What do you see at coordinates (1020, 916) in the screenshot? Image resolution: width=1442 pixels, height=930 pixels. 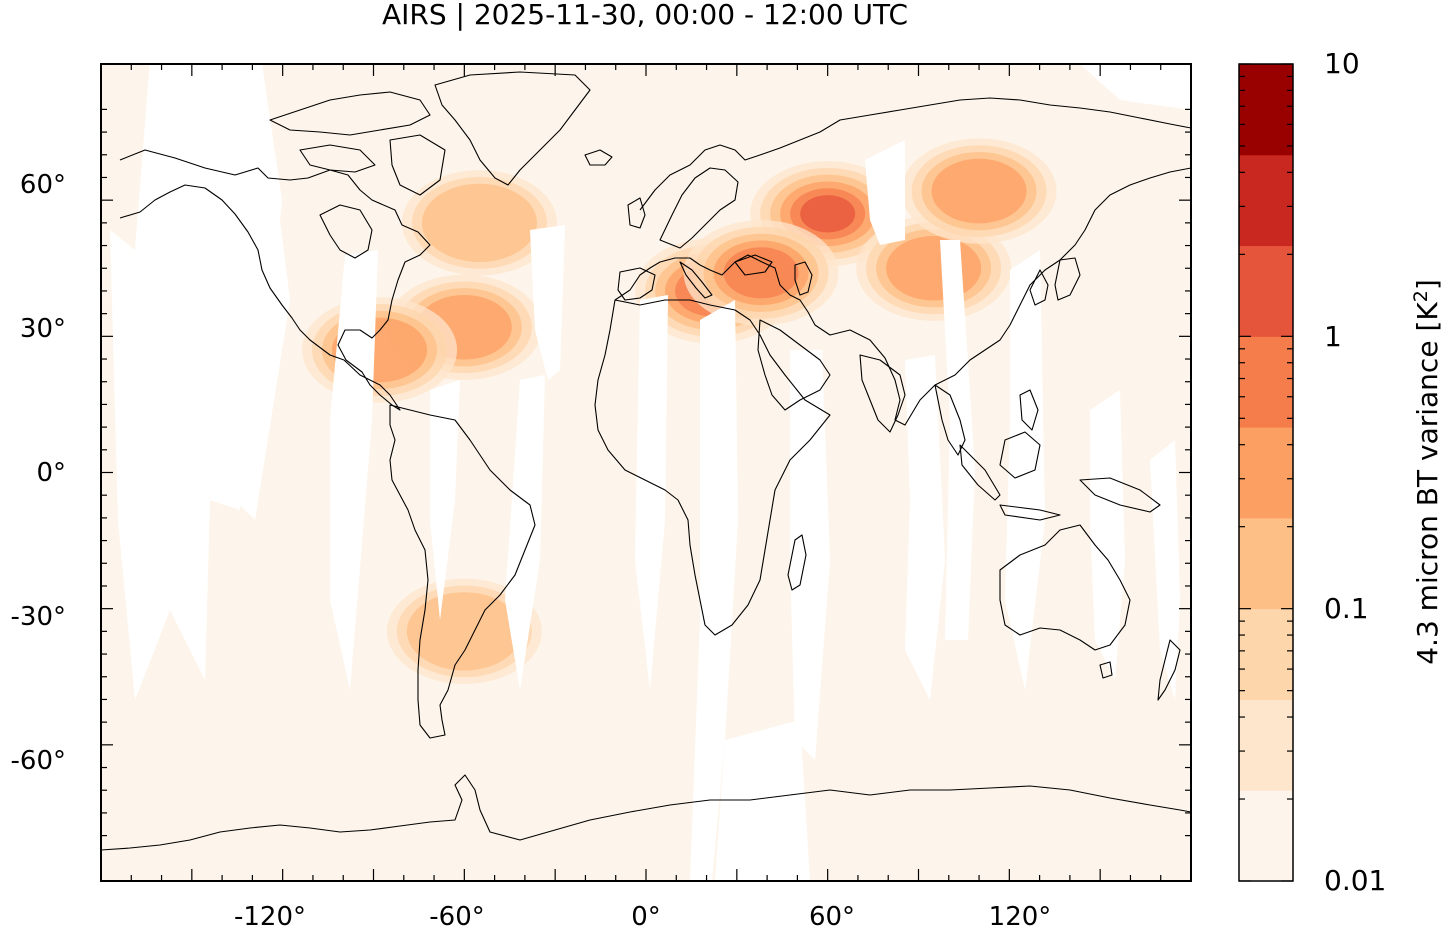 I see `x-tick-label: 120°` at bounding box center [1020, 916].